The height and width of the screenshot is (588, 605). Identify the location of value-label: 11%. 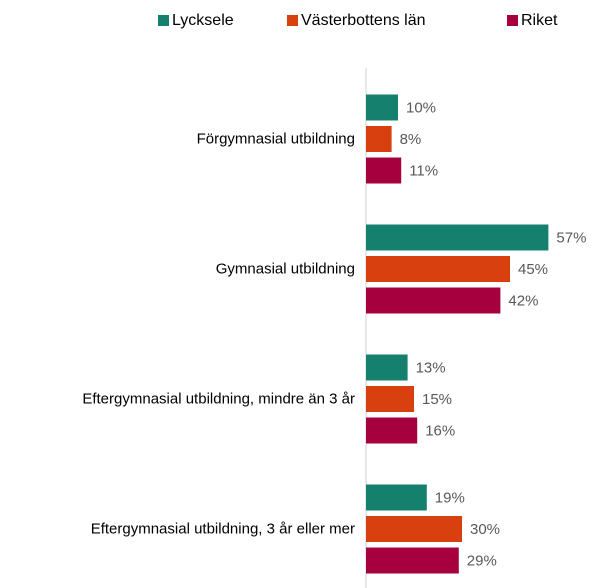
(423, 170).